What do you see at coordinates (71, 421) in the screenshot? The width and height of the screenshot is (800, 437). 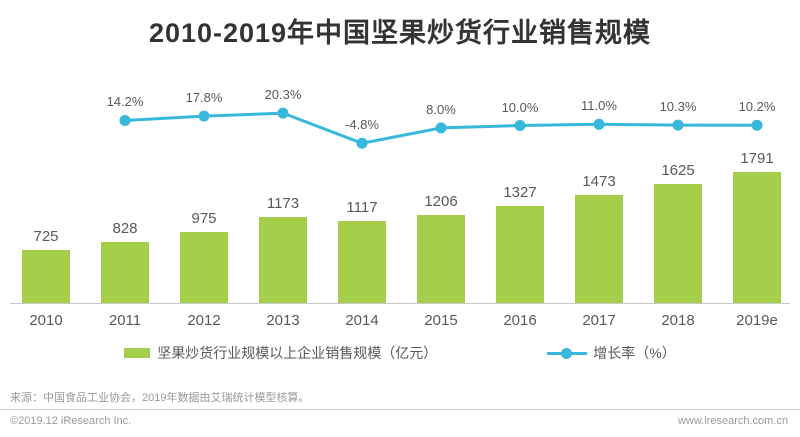 I see `copyright-text: ©2019.12 iResearch Inc.` at bounding box center [71, 421].